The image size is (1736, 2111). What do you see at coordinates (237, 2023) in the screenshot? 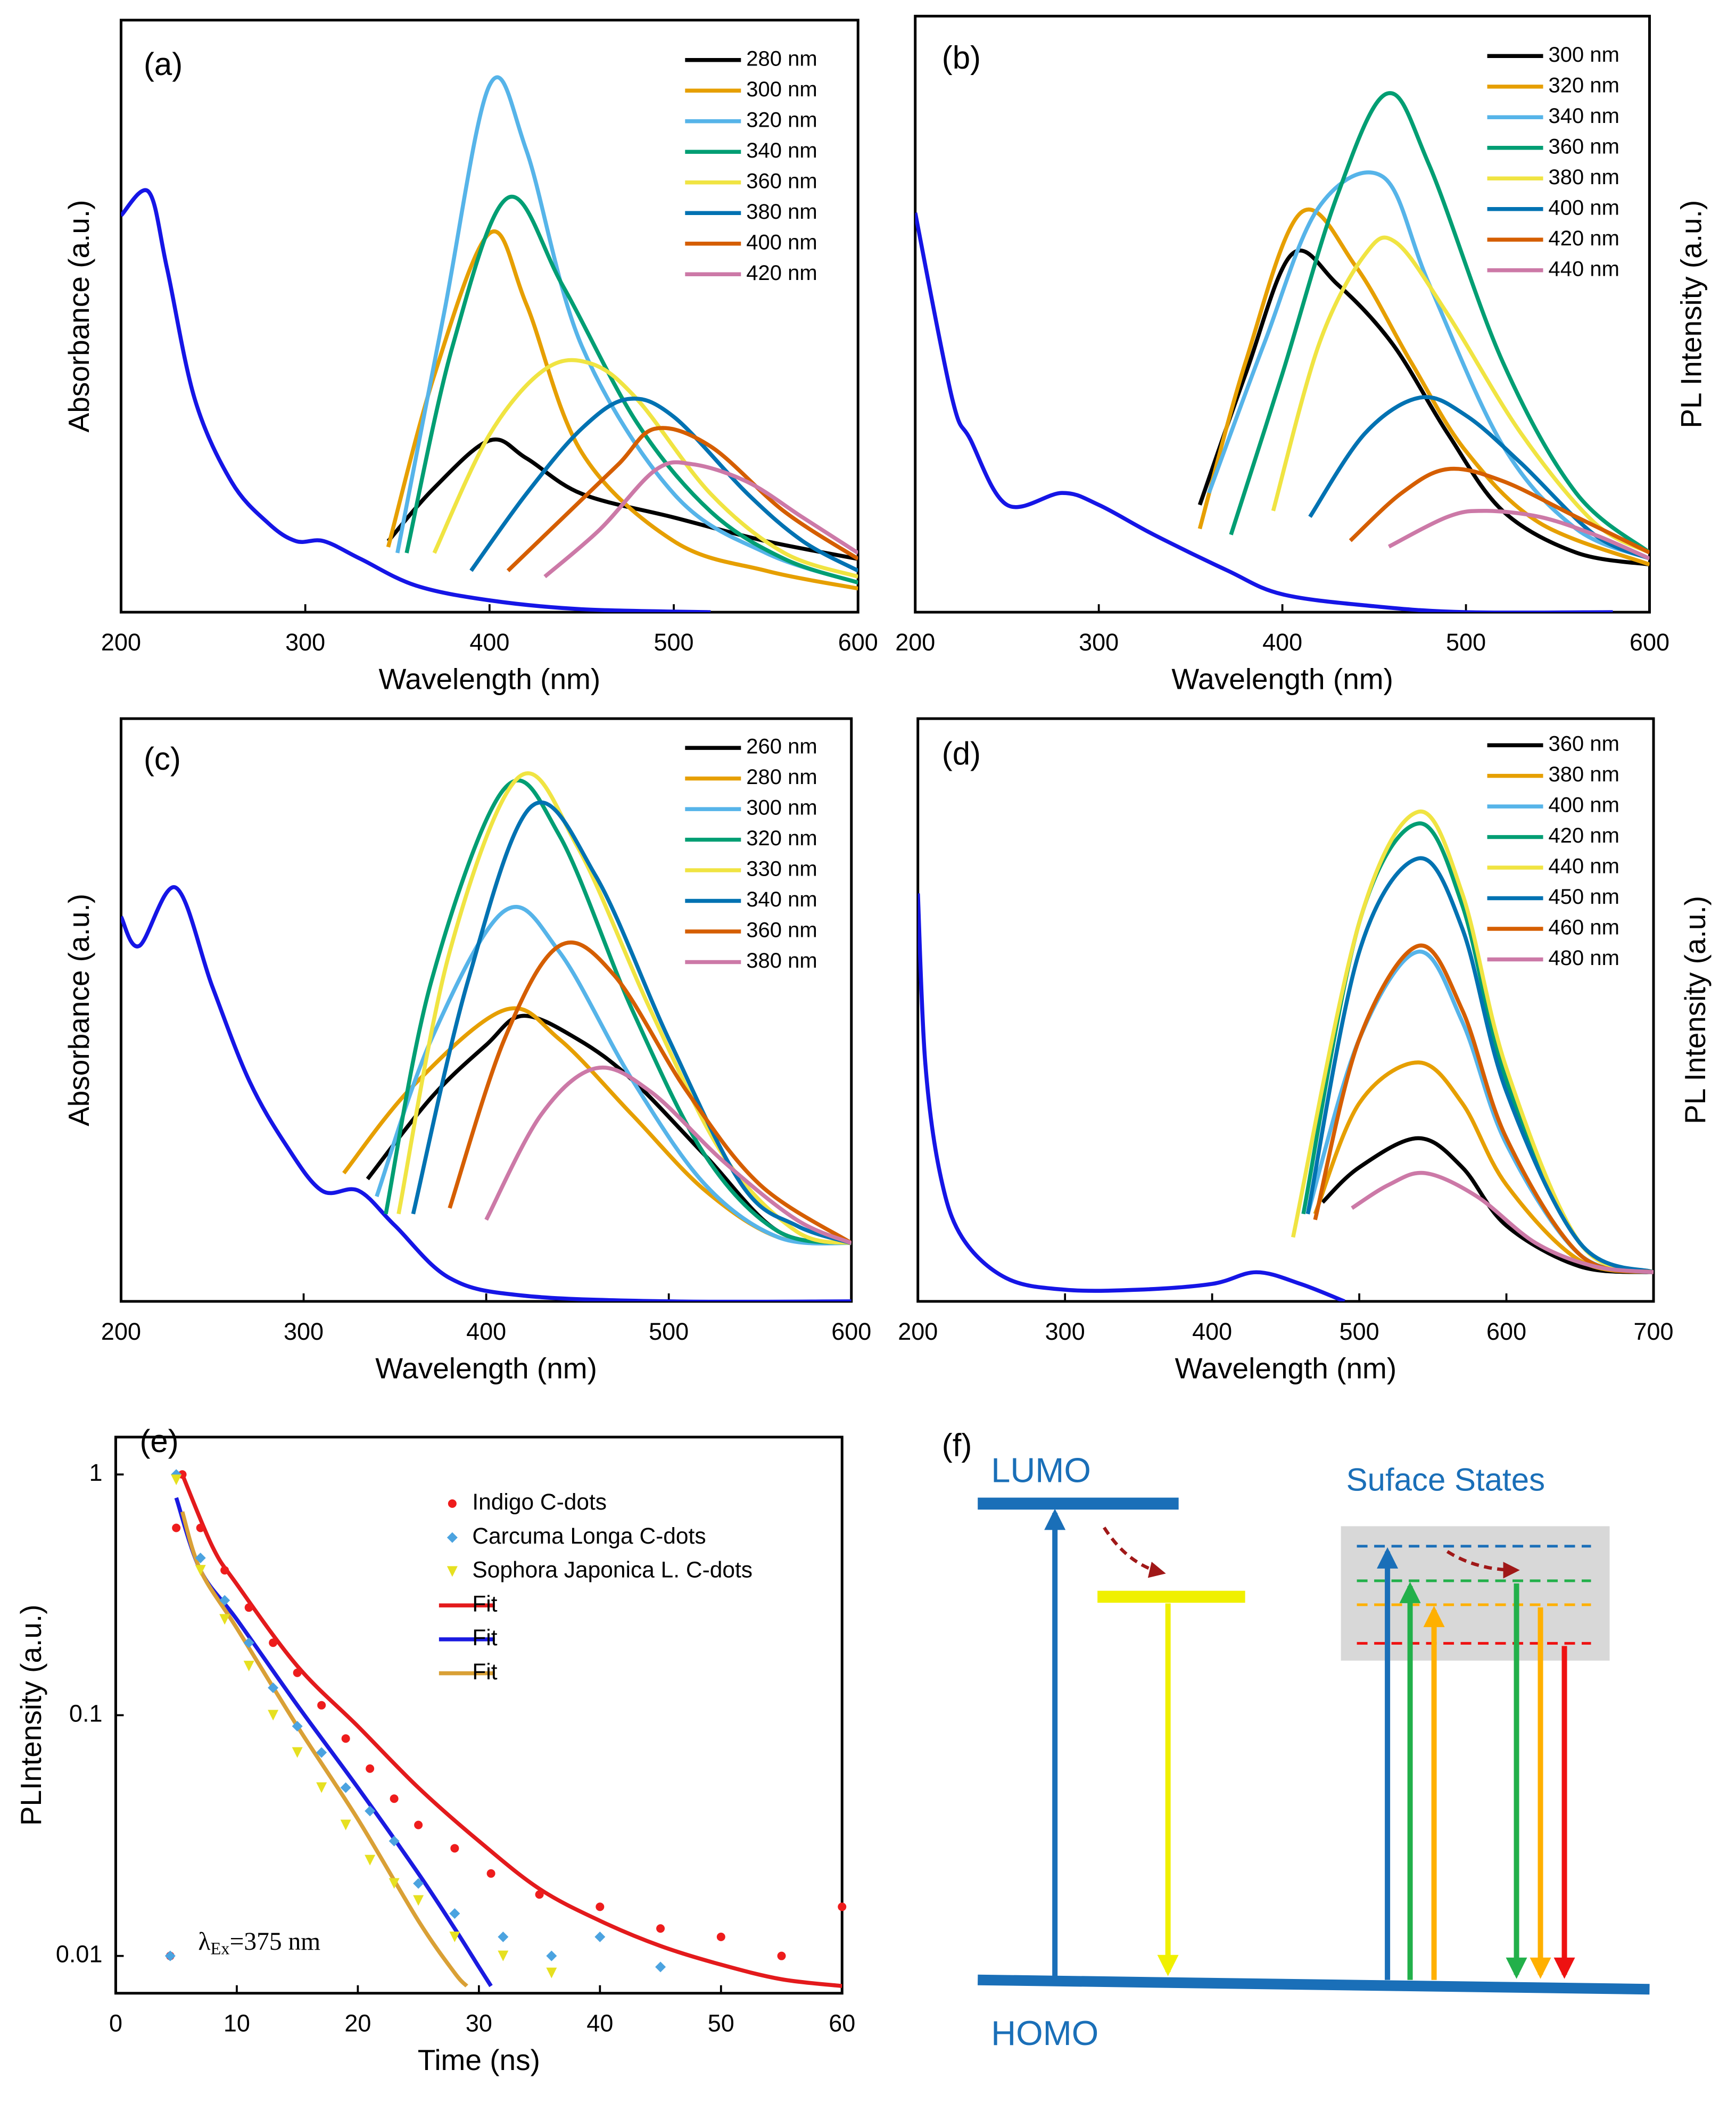
I see `x-tick-label: 10` at bounding box center [237, 2023].